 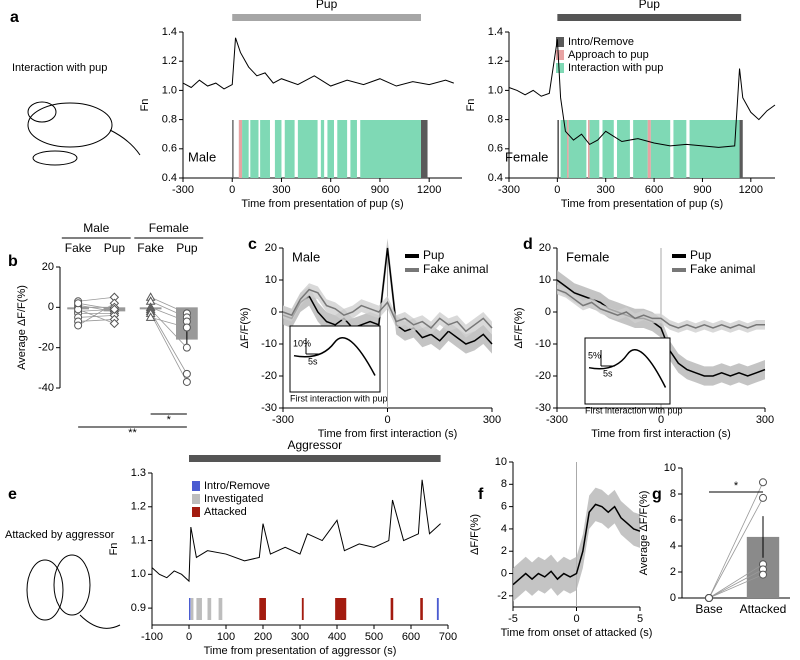 What do you see at coordinates (59, 68) in the screenshot?
I see `side-label: Interaction with pup` at bounding box center [59, 68].